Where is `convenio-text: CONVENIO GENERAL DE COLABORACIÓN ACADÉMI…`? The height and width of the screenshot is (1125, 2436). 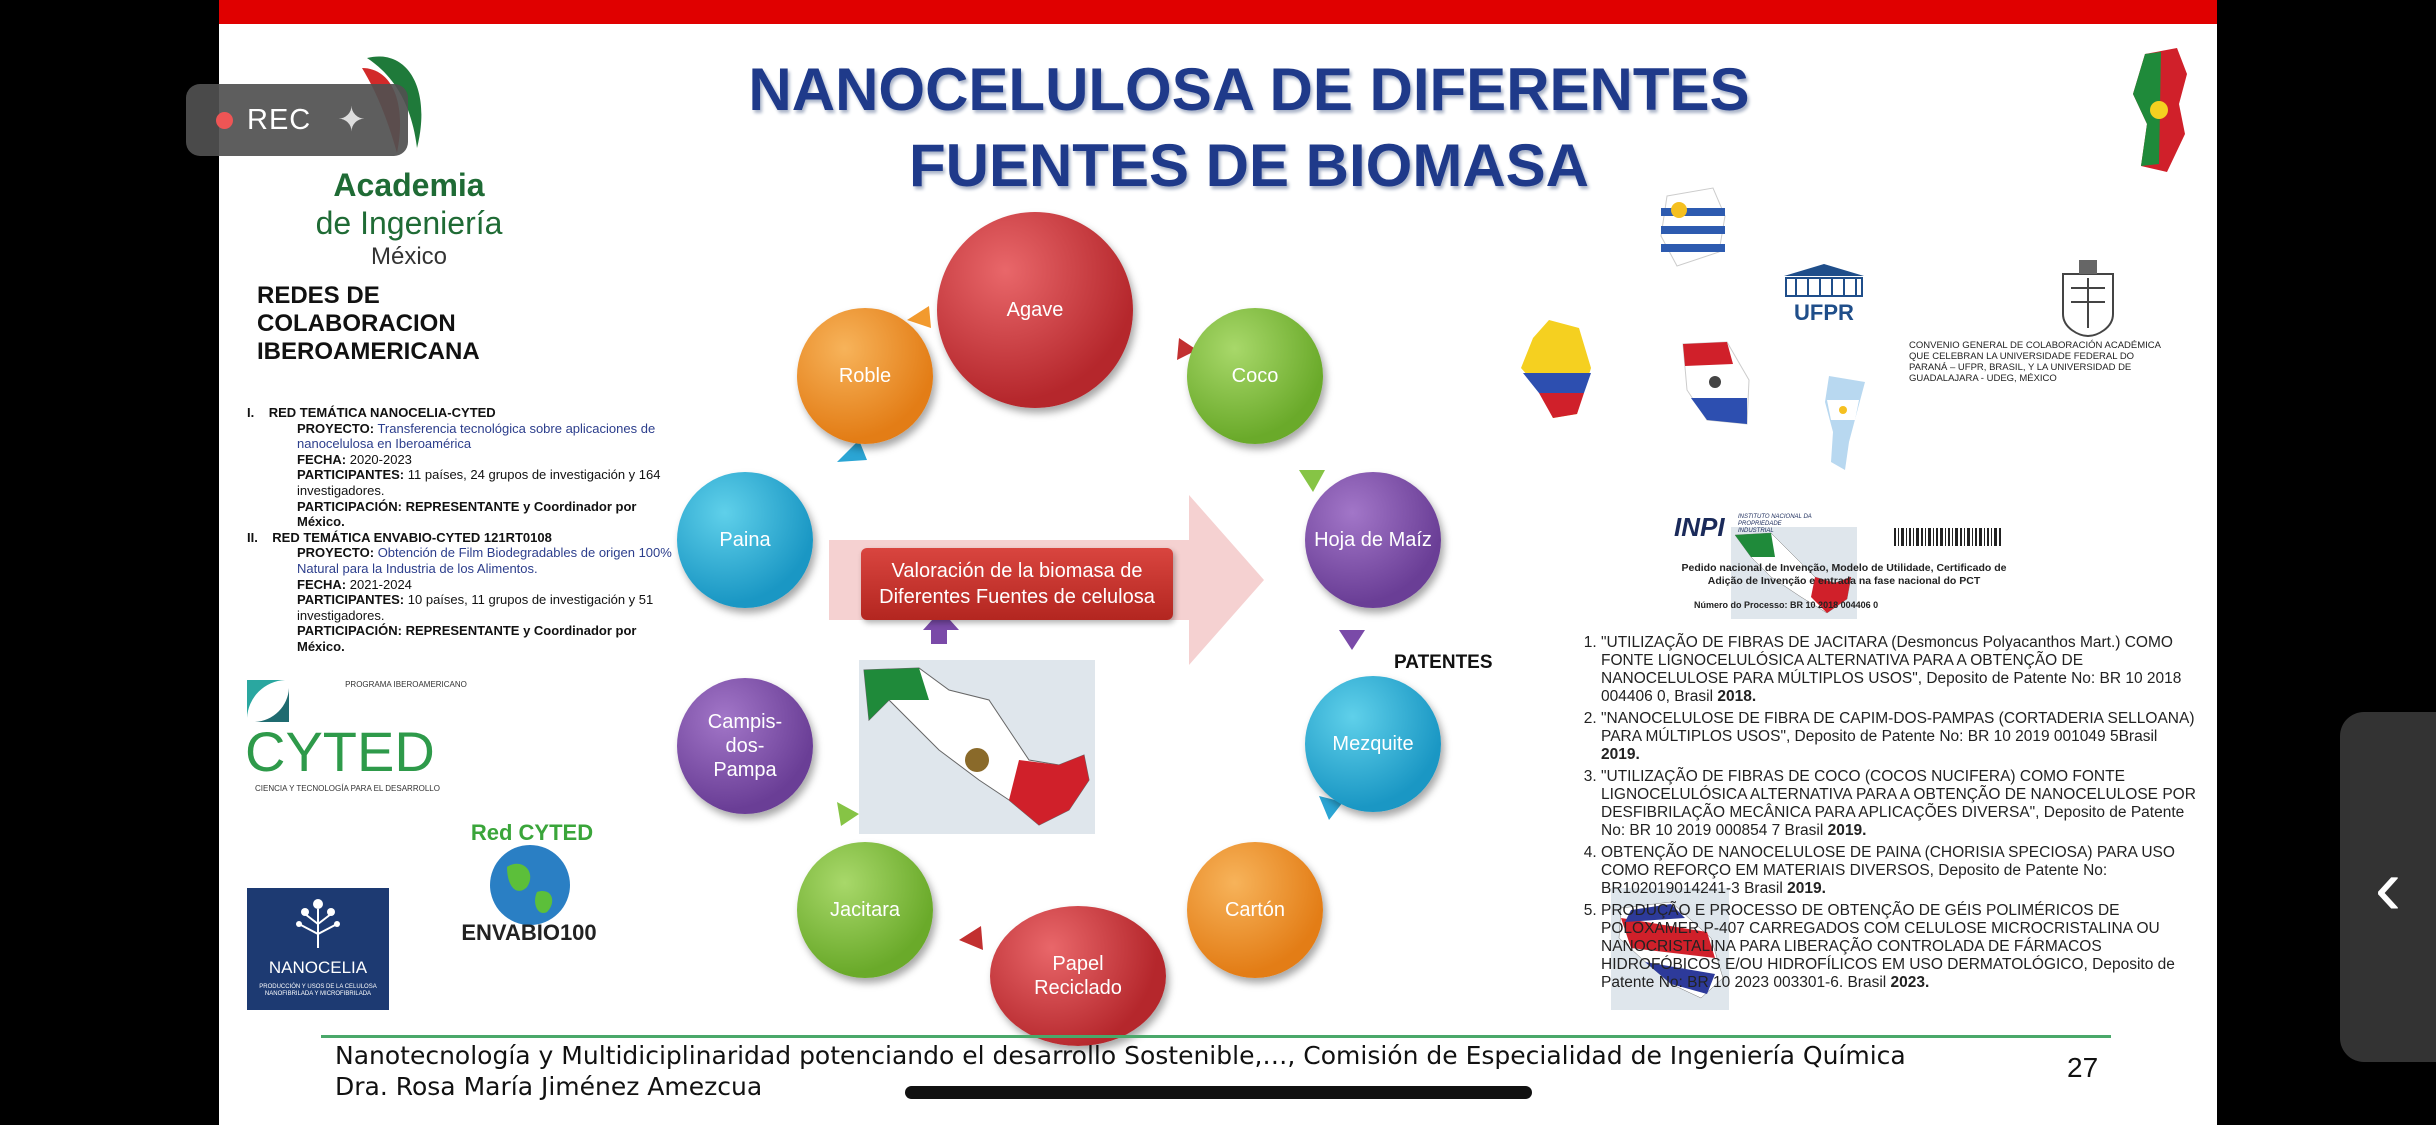 convenio-text: CONVENIO GENERAL DE COLABORACIÓN ACADÉMI… is located at coordinates (2035, 362).